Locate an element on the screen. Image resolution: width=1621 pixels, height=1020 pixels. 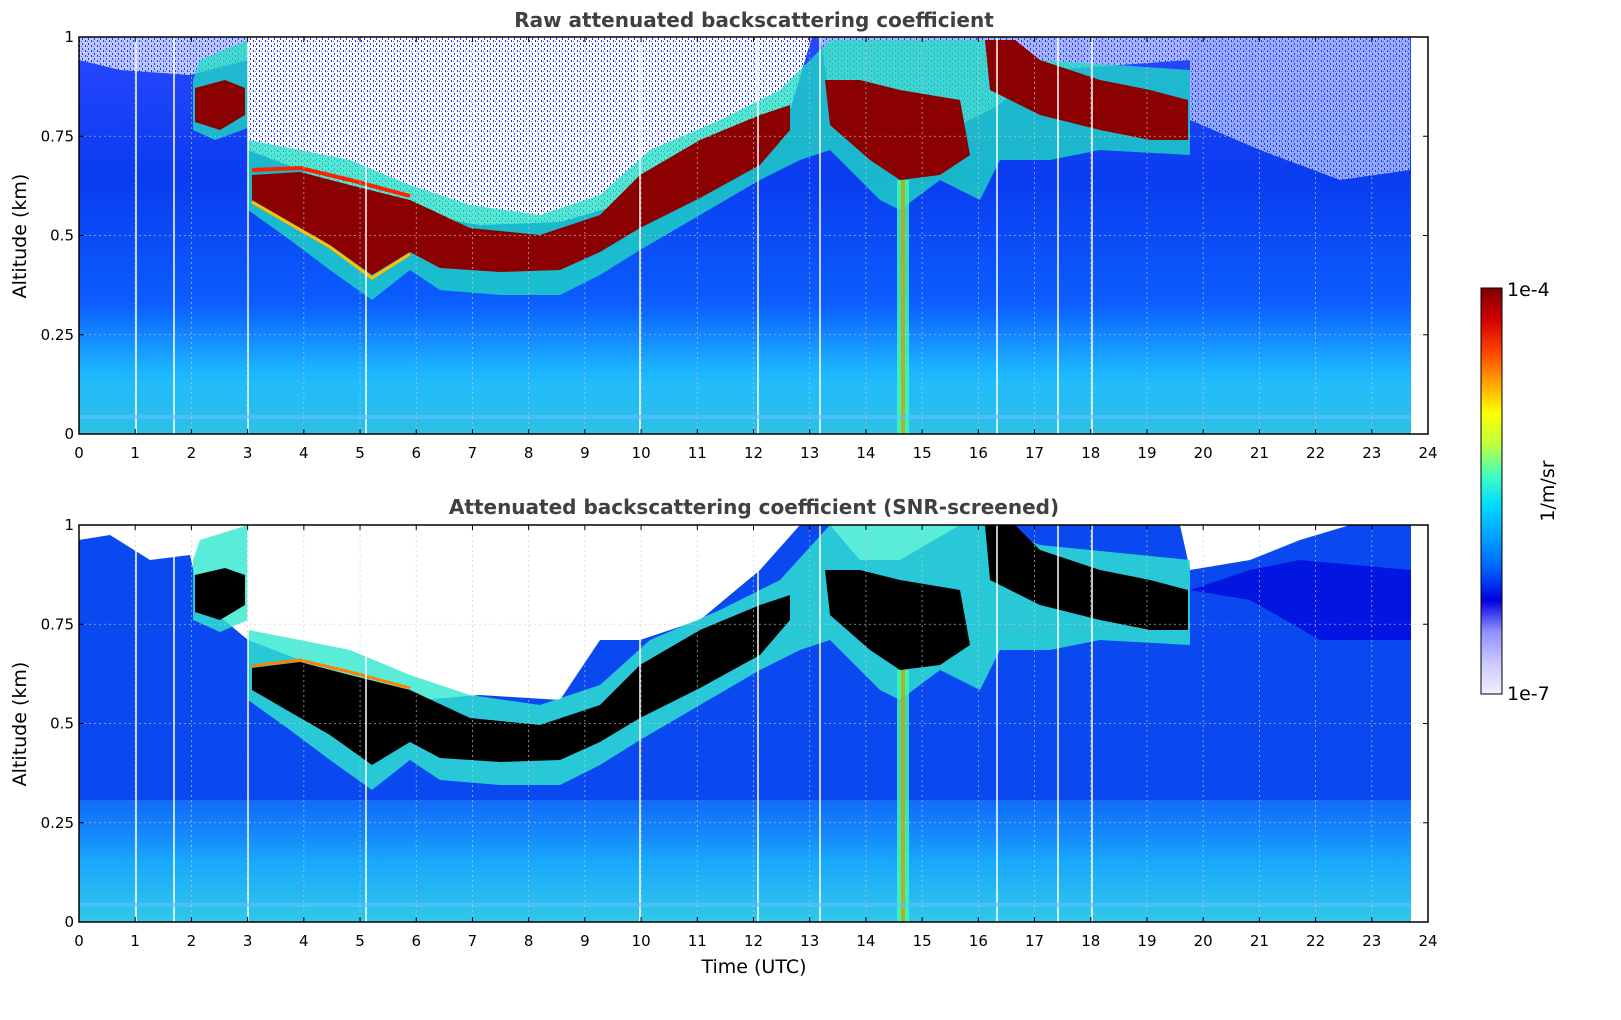
ylabel-raw: Altitude (km) is located at coordinates (20, 236).